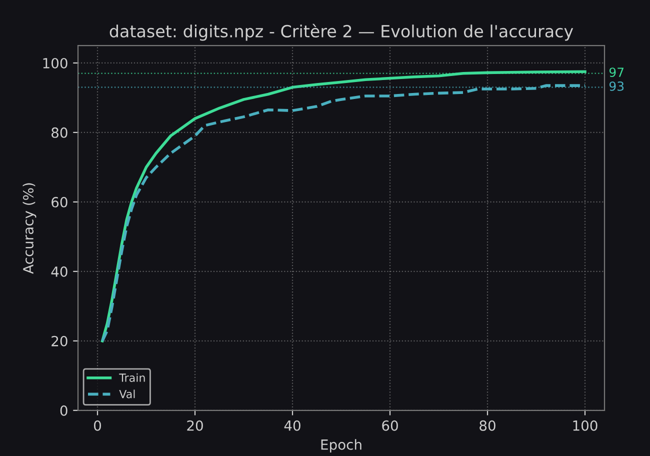 The width and height of the screenshot is (650, 456). Describe the element at coordinates (97, 425) in the screenshot. I see `x-tick-label: 0` at that location.